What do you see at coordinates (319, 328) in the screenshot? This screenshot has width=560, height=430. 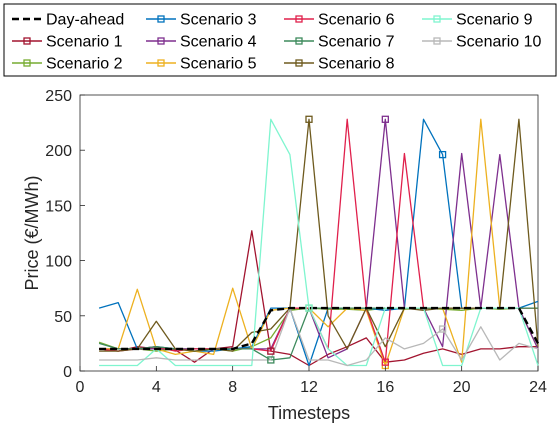 I see `series-line-day-ahead` at bounding box center [319, 328].